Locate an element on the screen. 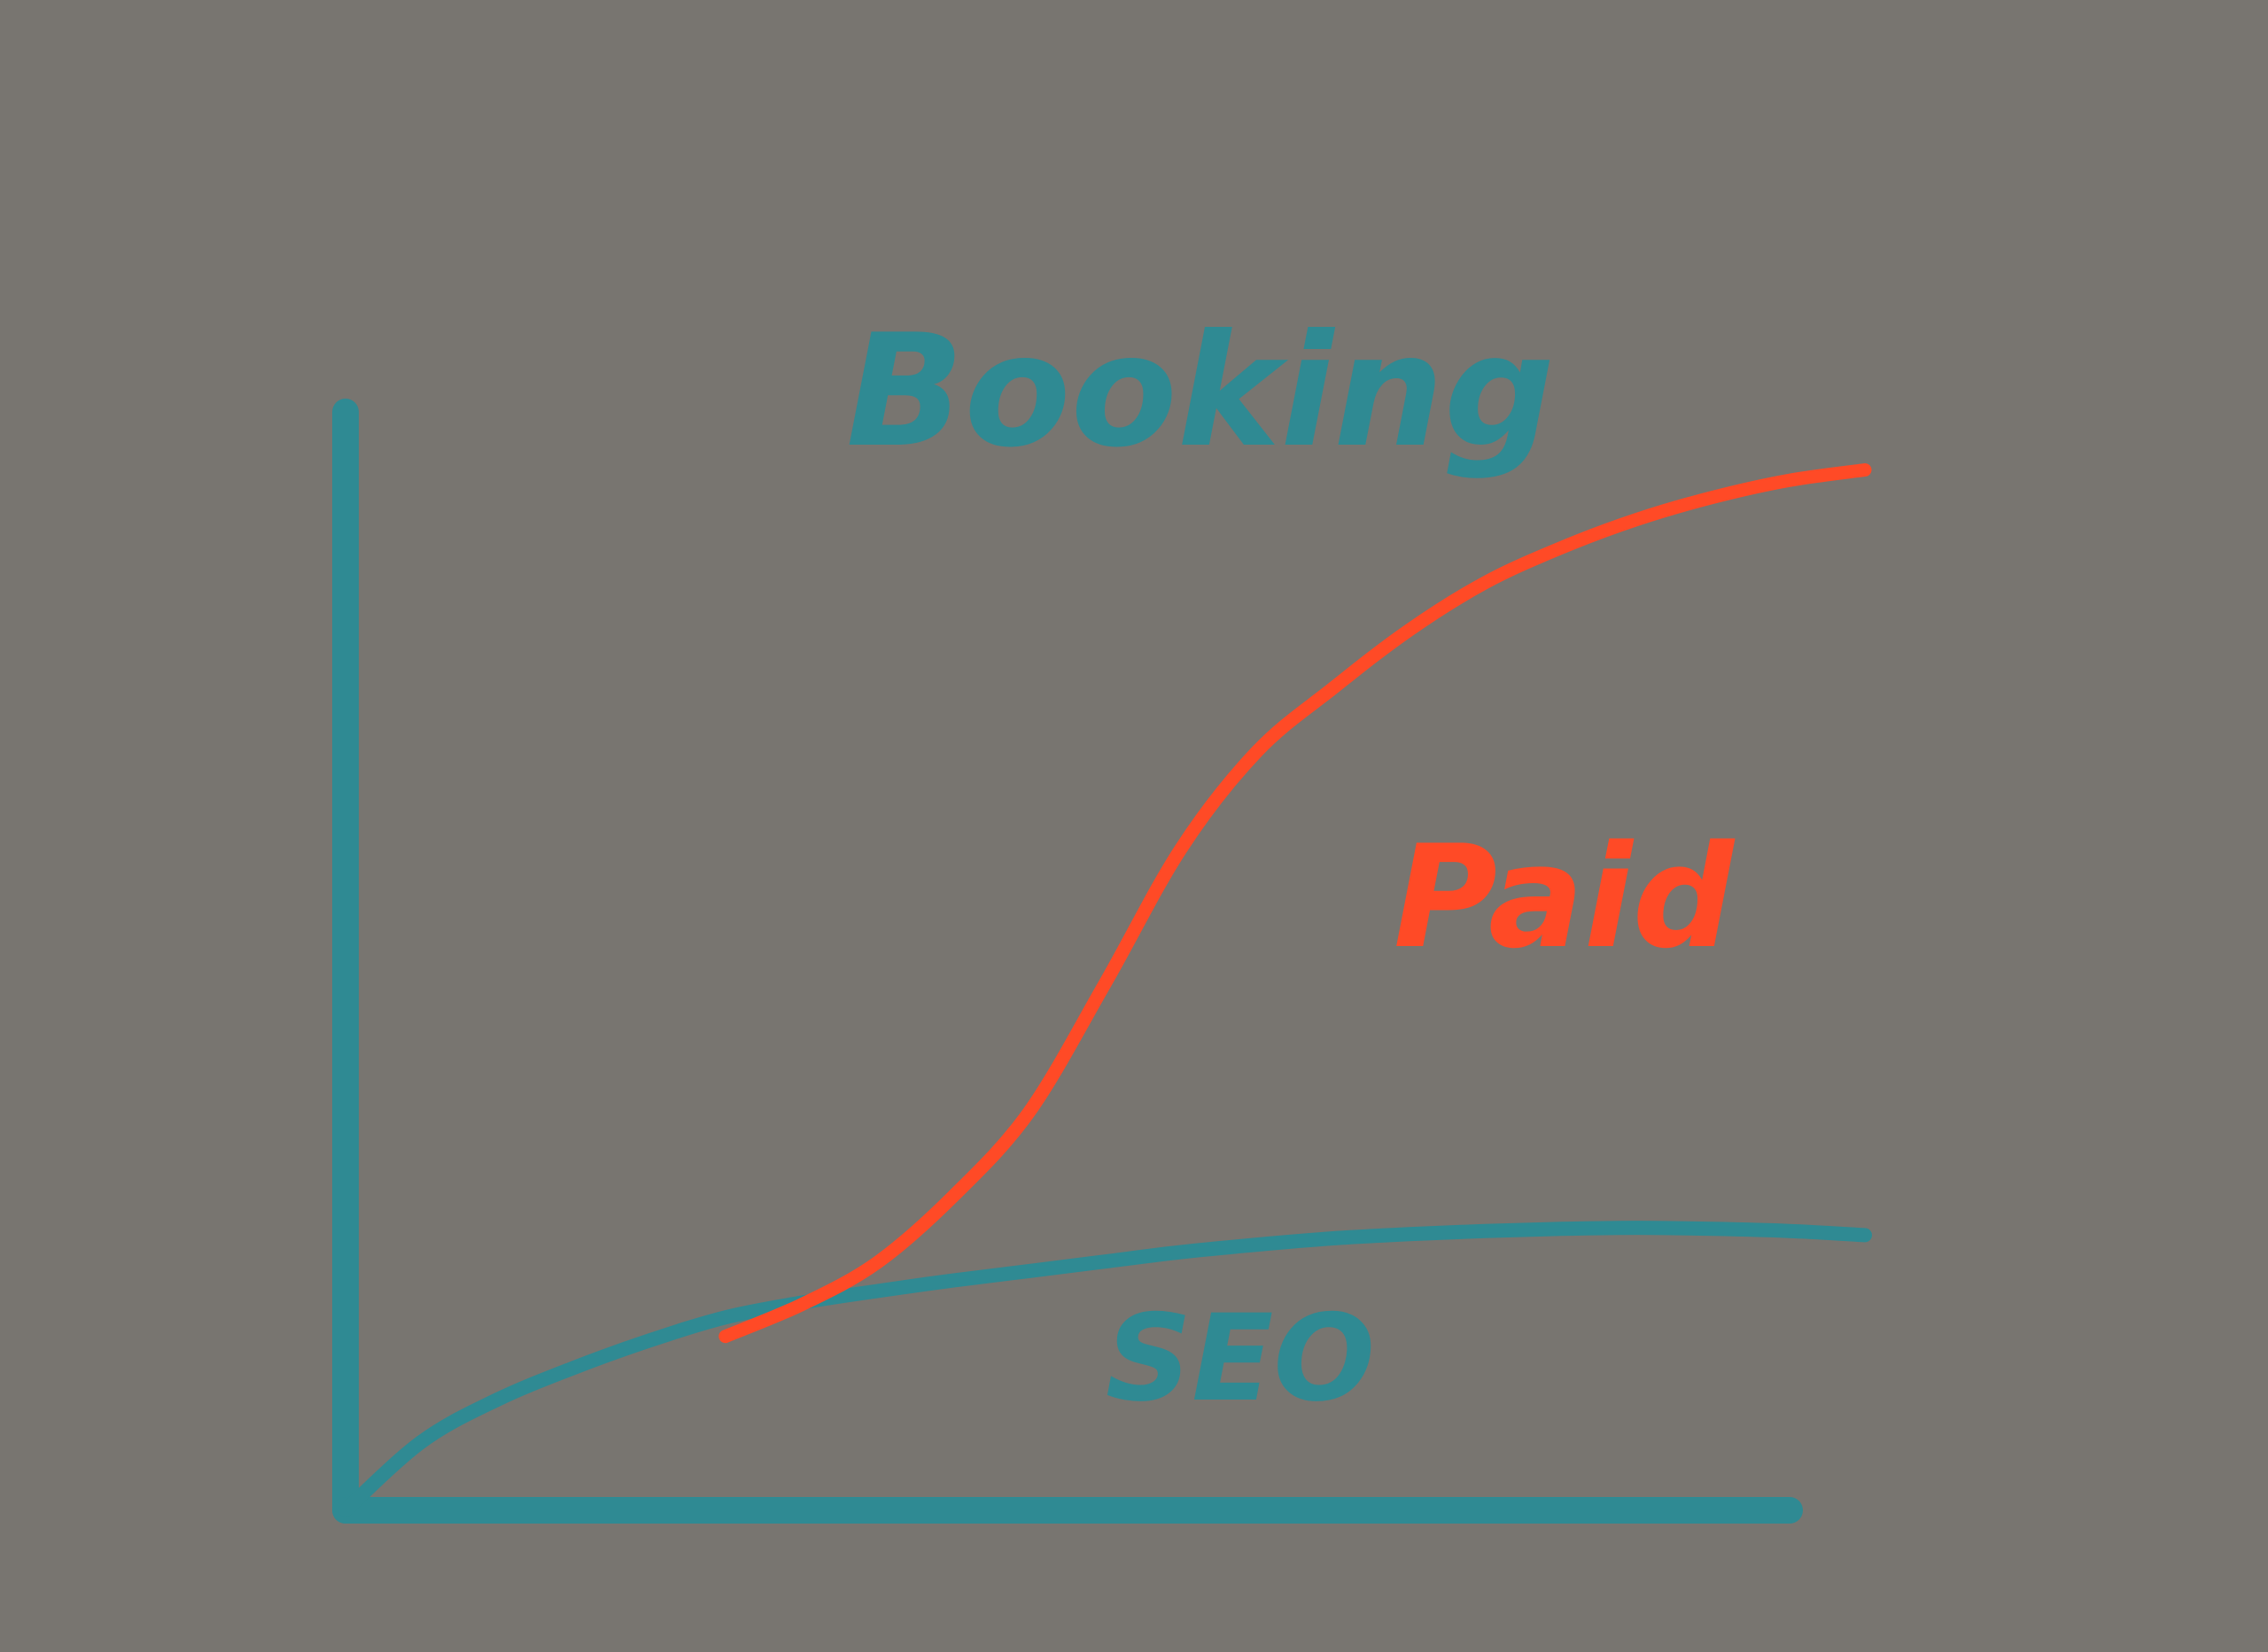  series-line-seo is located at coordinates (1105, 1369).